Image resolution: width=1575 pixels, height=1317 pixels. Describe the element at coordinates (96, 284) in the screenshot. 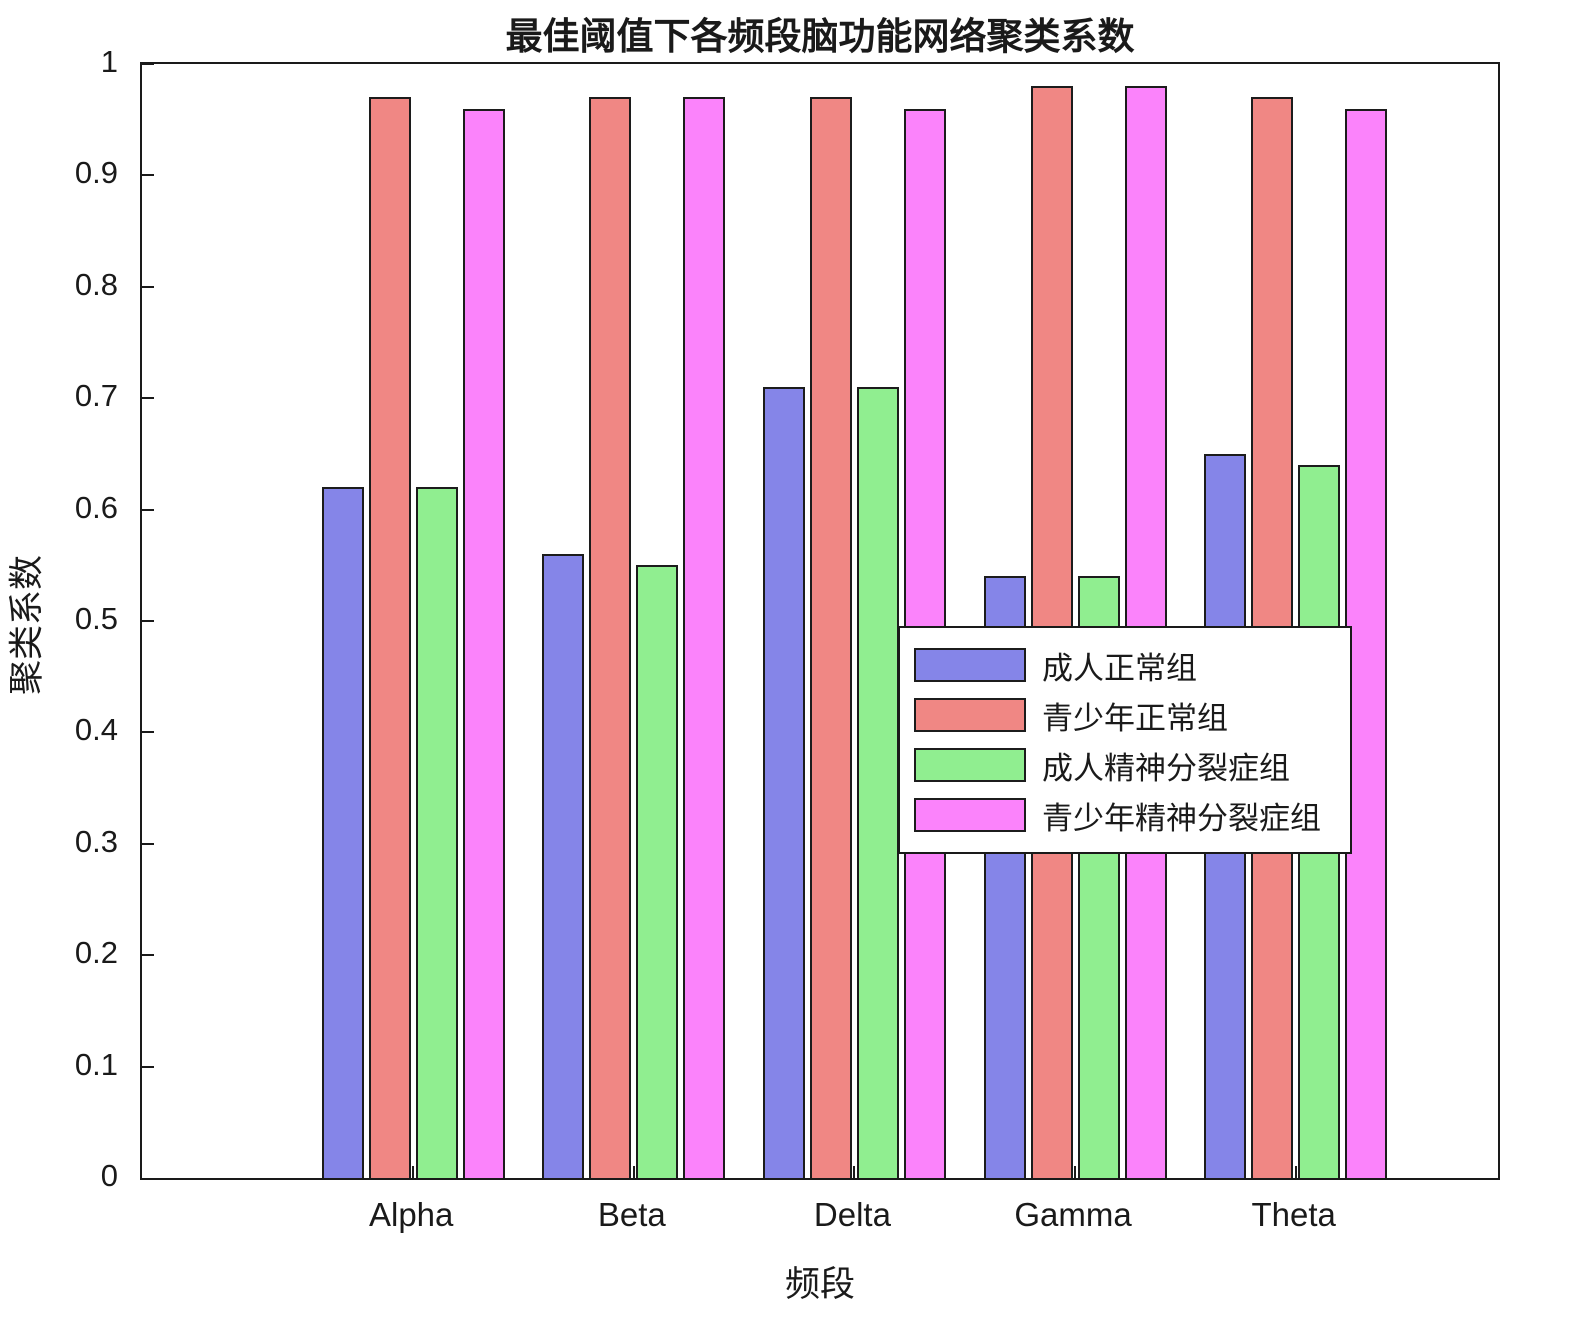

I see `y-tick-label: 0.8` at that location.